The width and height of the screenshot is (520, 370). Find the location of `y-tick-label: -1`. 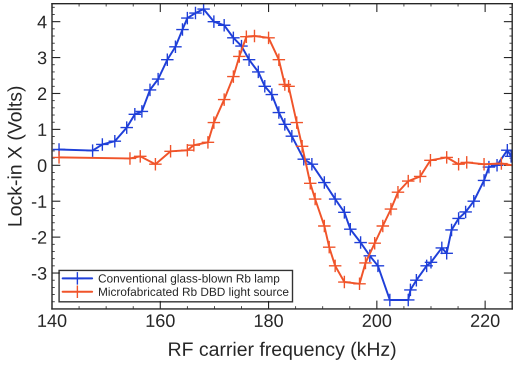

y-tick-label: -1 is located at coordinates (39, 201).